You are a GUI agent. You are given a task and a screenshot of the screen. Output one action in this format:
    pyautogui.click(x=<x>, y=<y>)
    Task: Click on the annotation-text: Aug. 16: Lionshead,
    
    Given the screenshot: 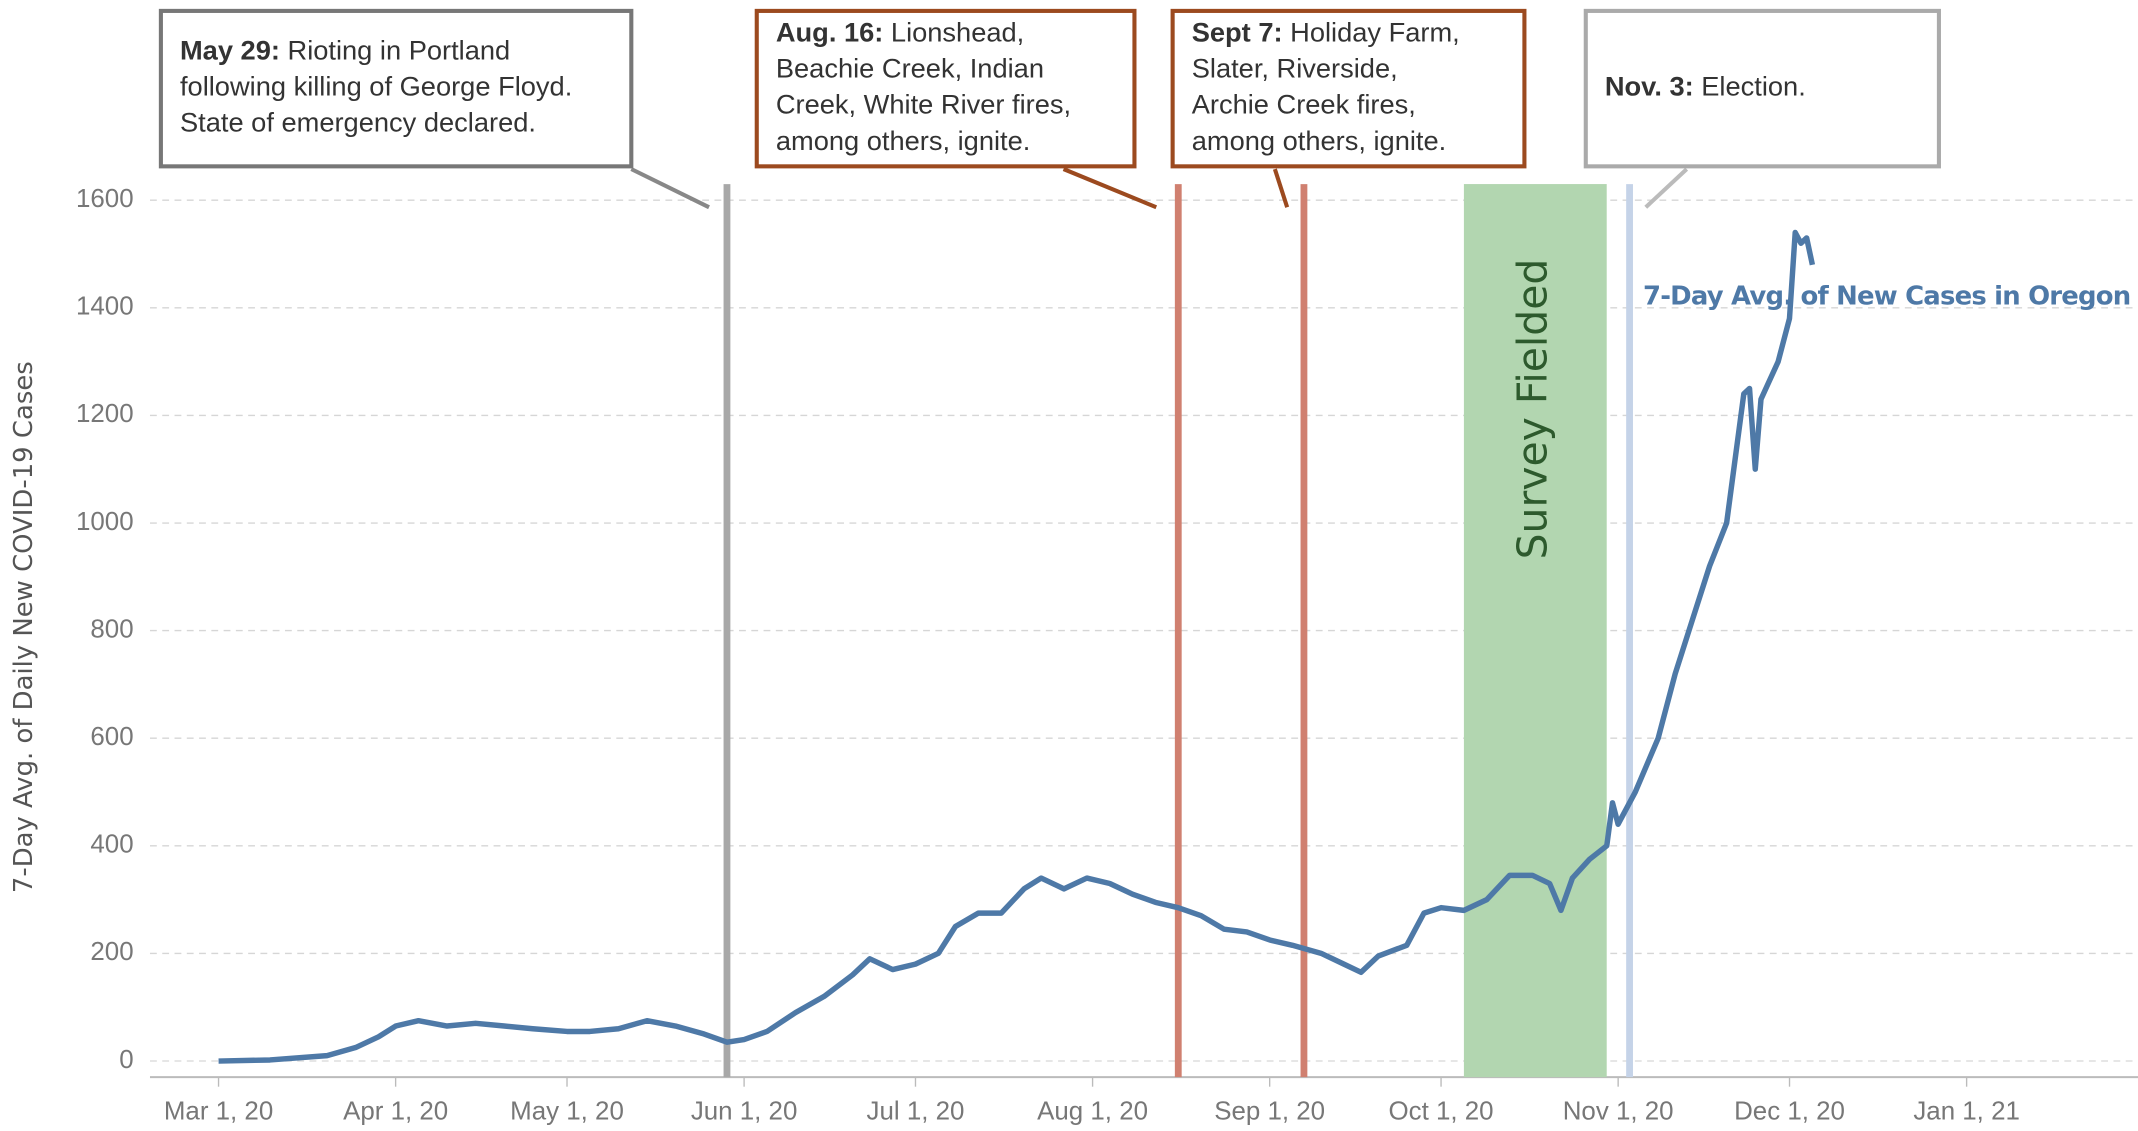 What is the action you would take?
    pyautogui.click(x=900, y=32)
    